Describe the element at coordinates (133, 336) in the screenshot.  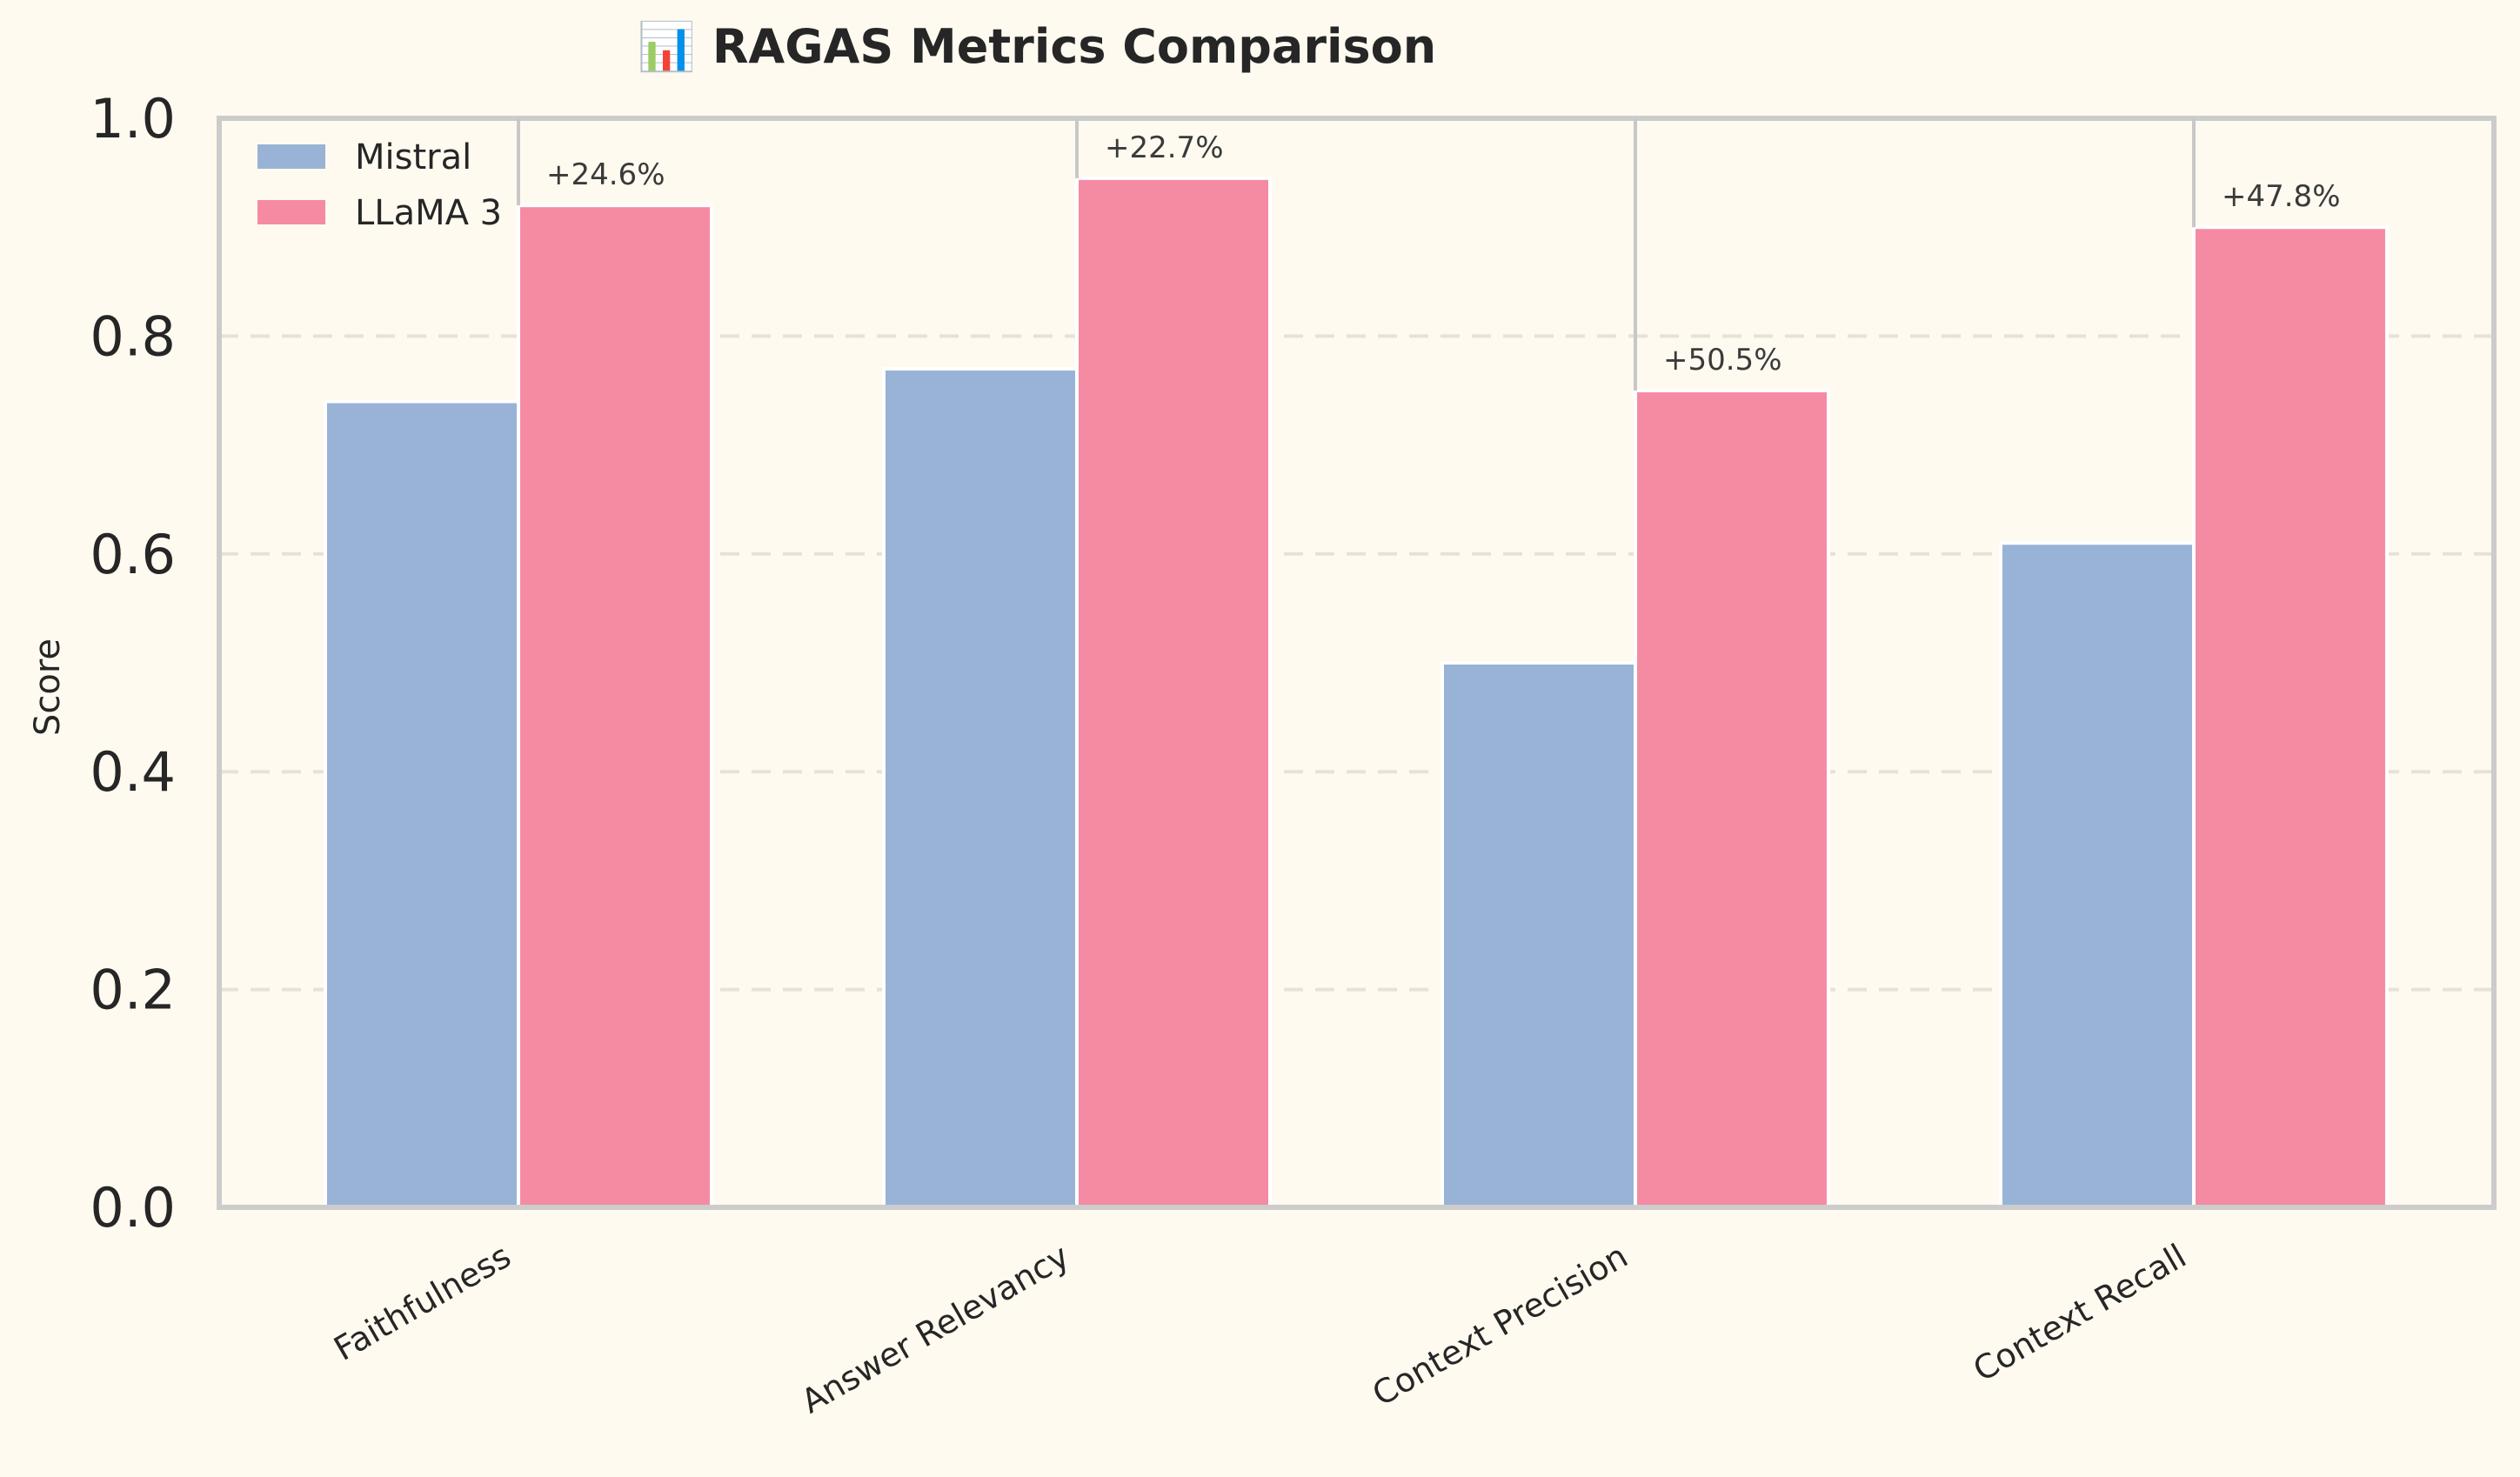
I see `y-tick-label: 0.8` at that location.